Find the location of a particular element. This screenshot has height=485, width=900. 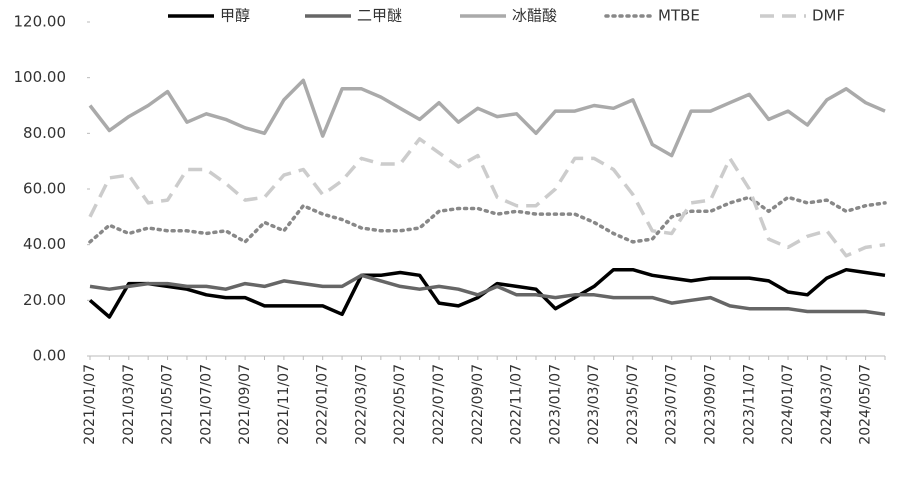

x-tick-label: 2022/03/07 is located at coordinates (361, 404).